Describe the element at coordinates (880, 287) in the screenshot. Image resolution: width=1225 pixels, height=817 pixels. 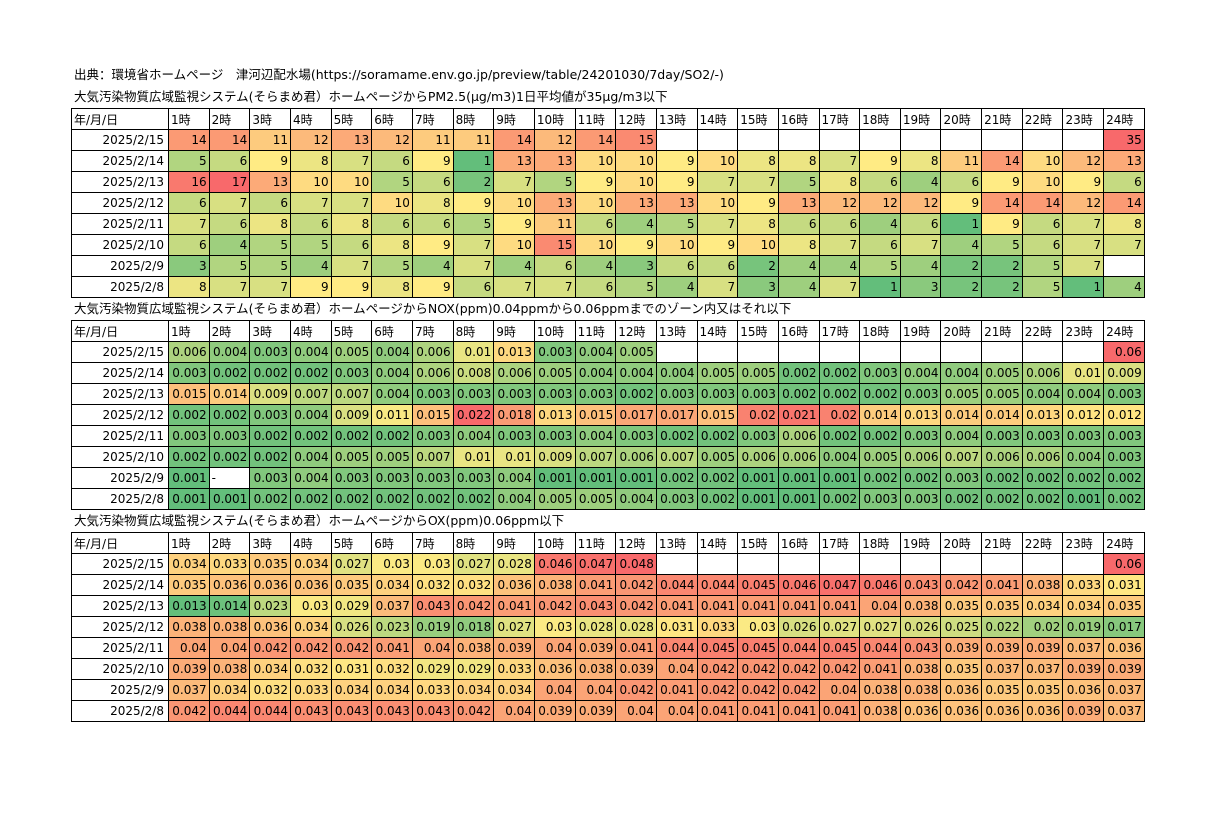
I see `value-cell: 1` at that location.